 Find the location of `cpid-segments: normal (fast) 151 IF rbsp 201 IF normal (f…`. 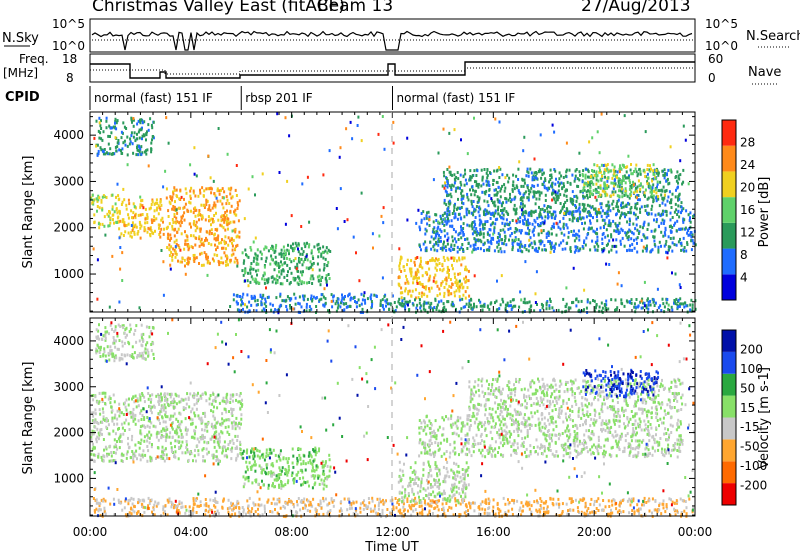

cpid-segments: normal (fast) 151 IF rbsp 201 IF normal (f… is located at coordinates (302, 98).